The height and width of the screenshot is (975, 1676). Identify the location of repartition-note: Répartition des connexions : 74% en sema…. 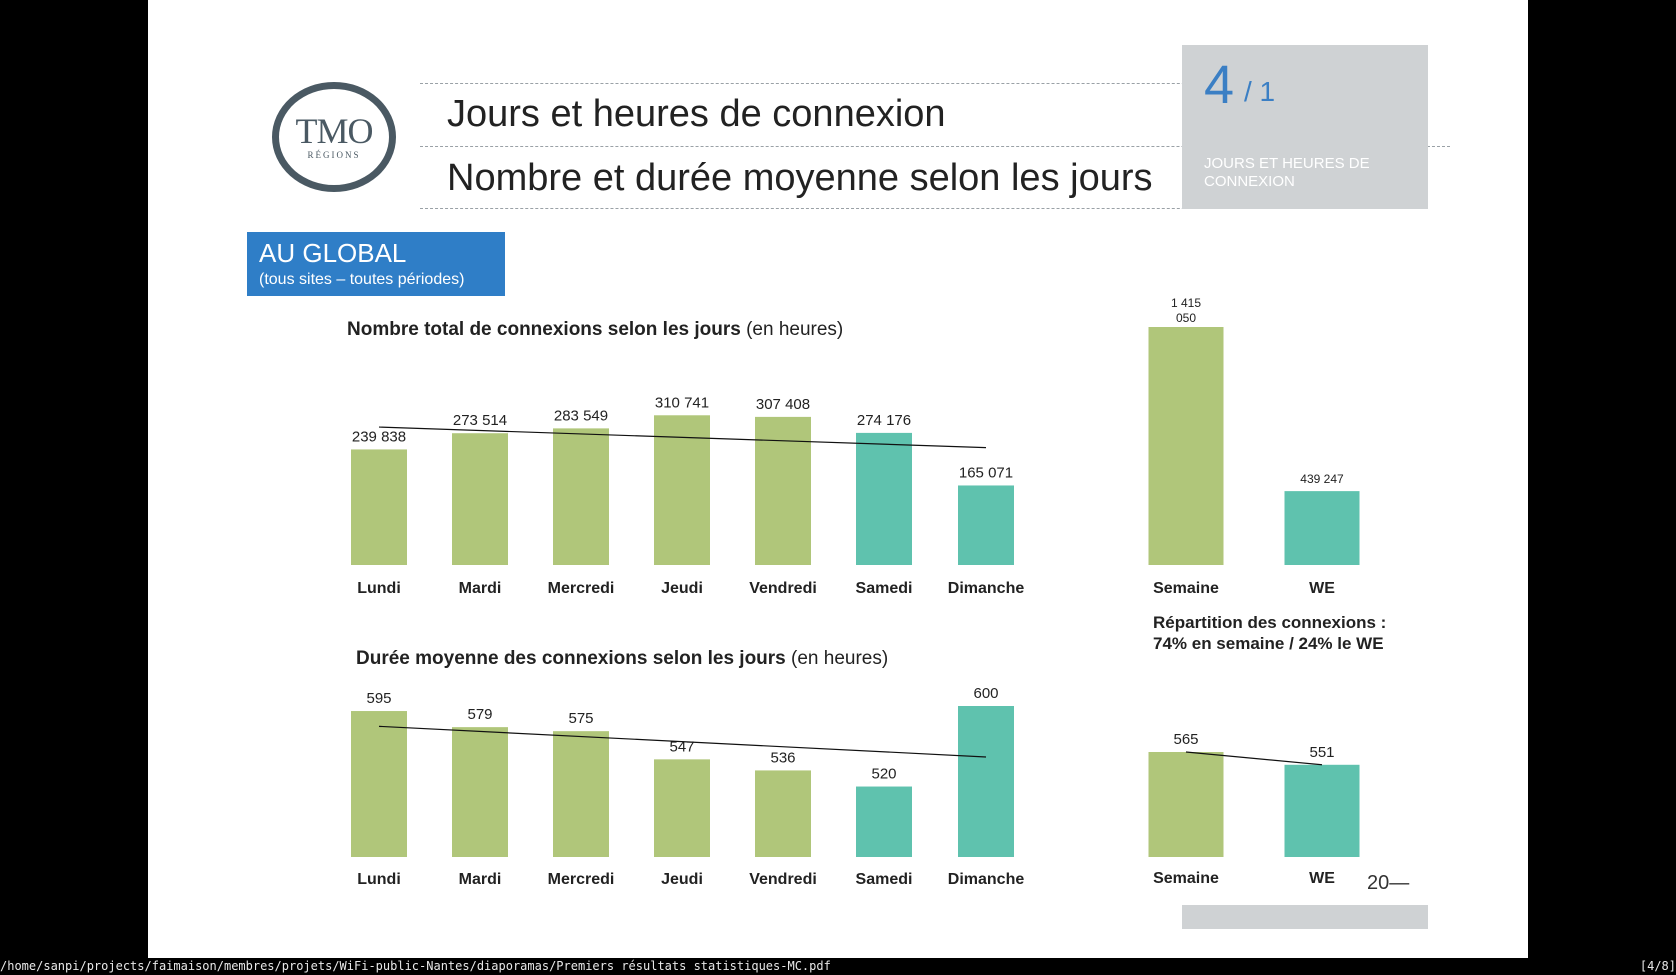
(1303, 633).